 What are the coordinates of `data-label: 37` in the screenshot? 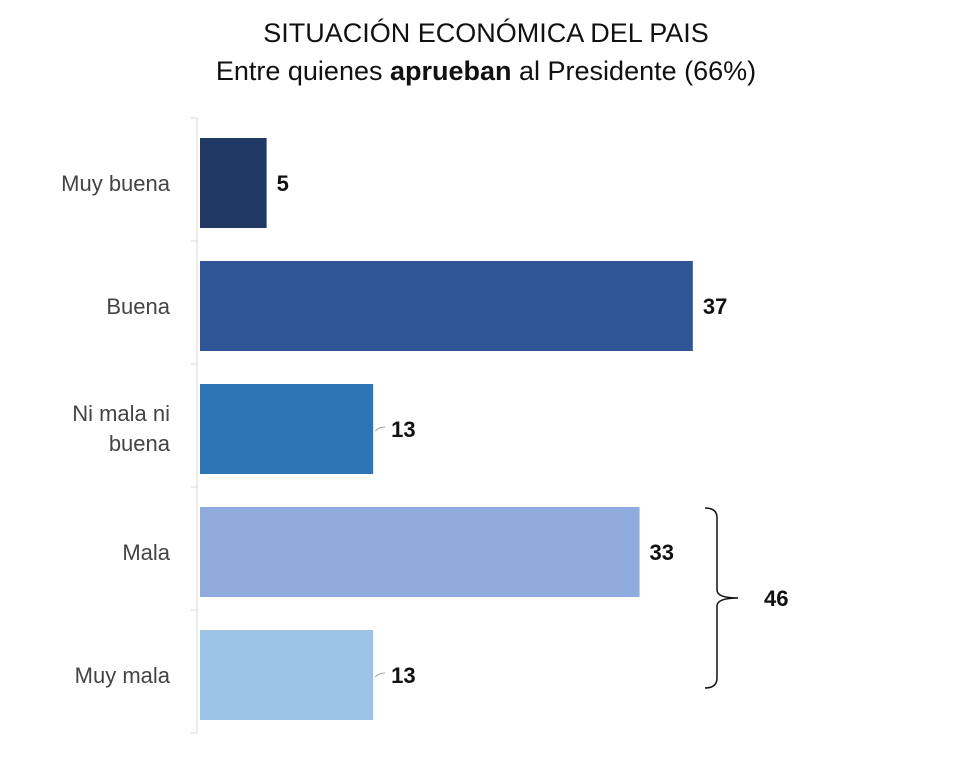 It's located at (715, 306).